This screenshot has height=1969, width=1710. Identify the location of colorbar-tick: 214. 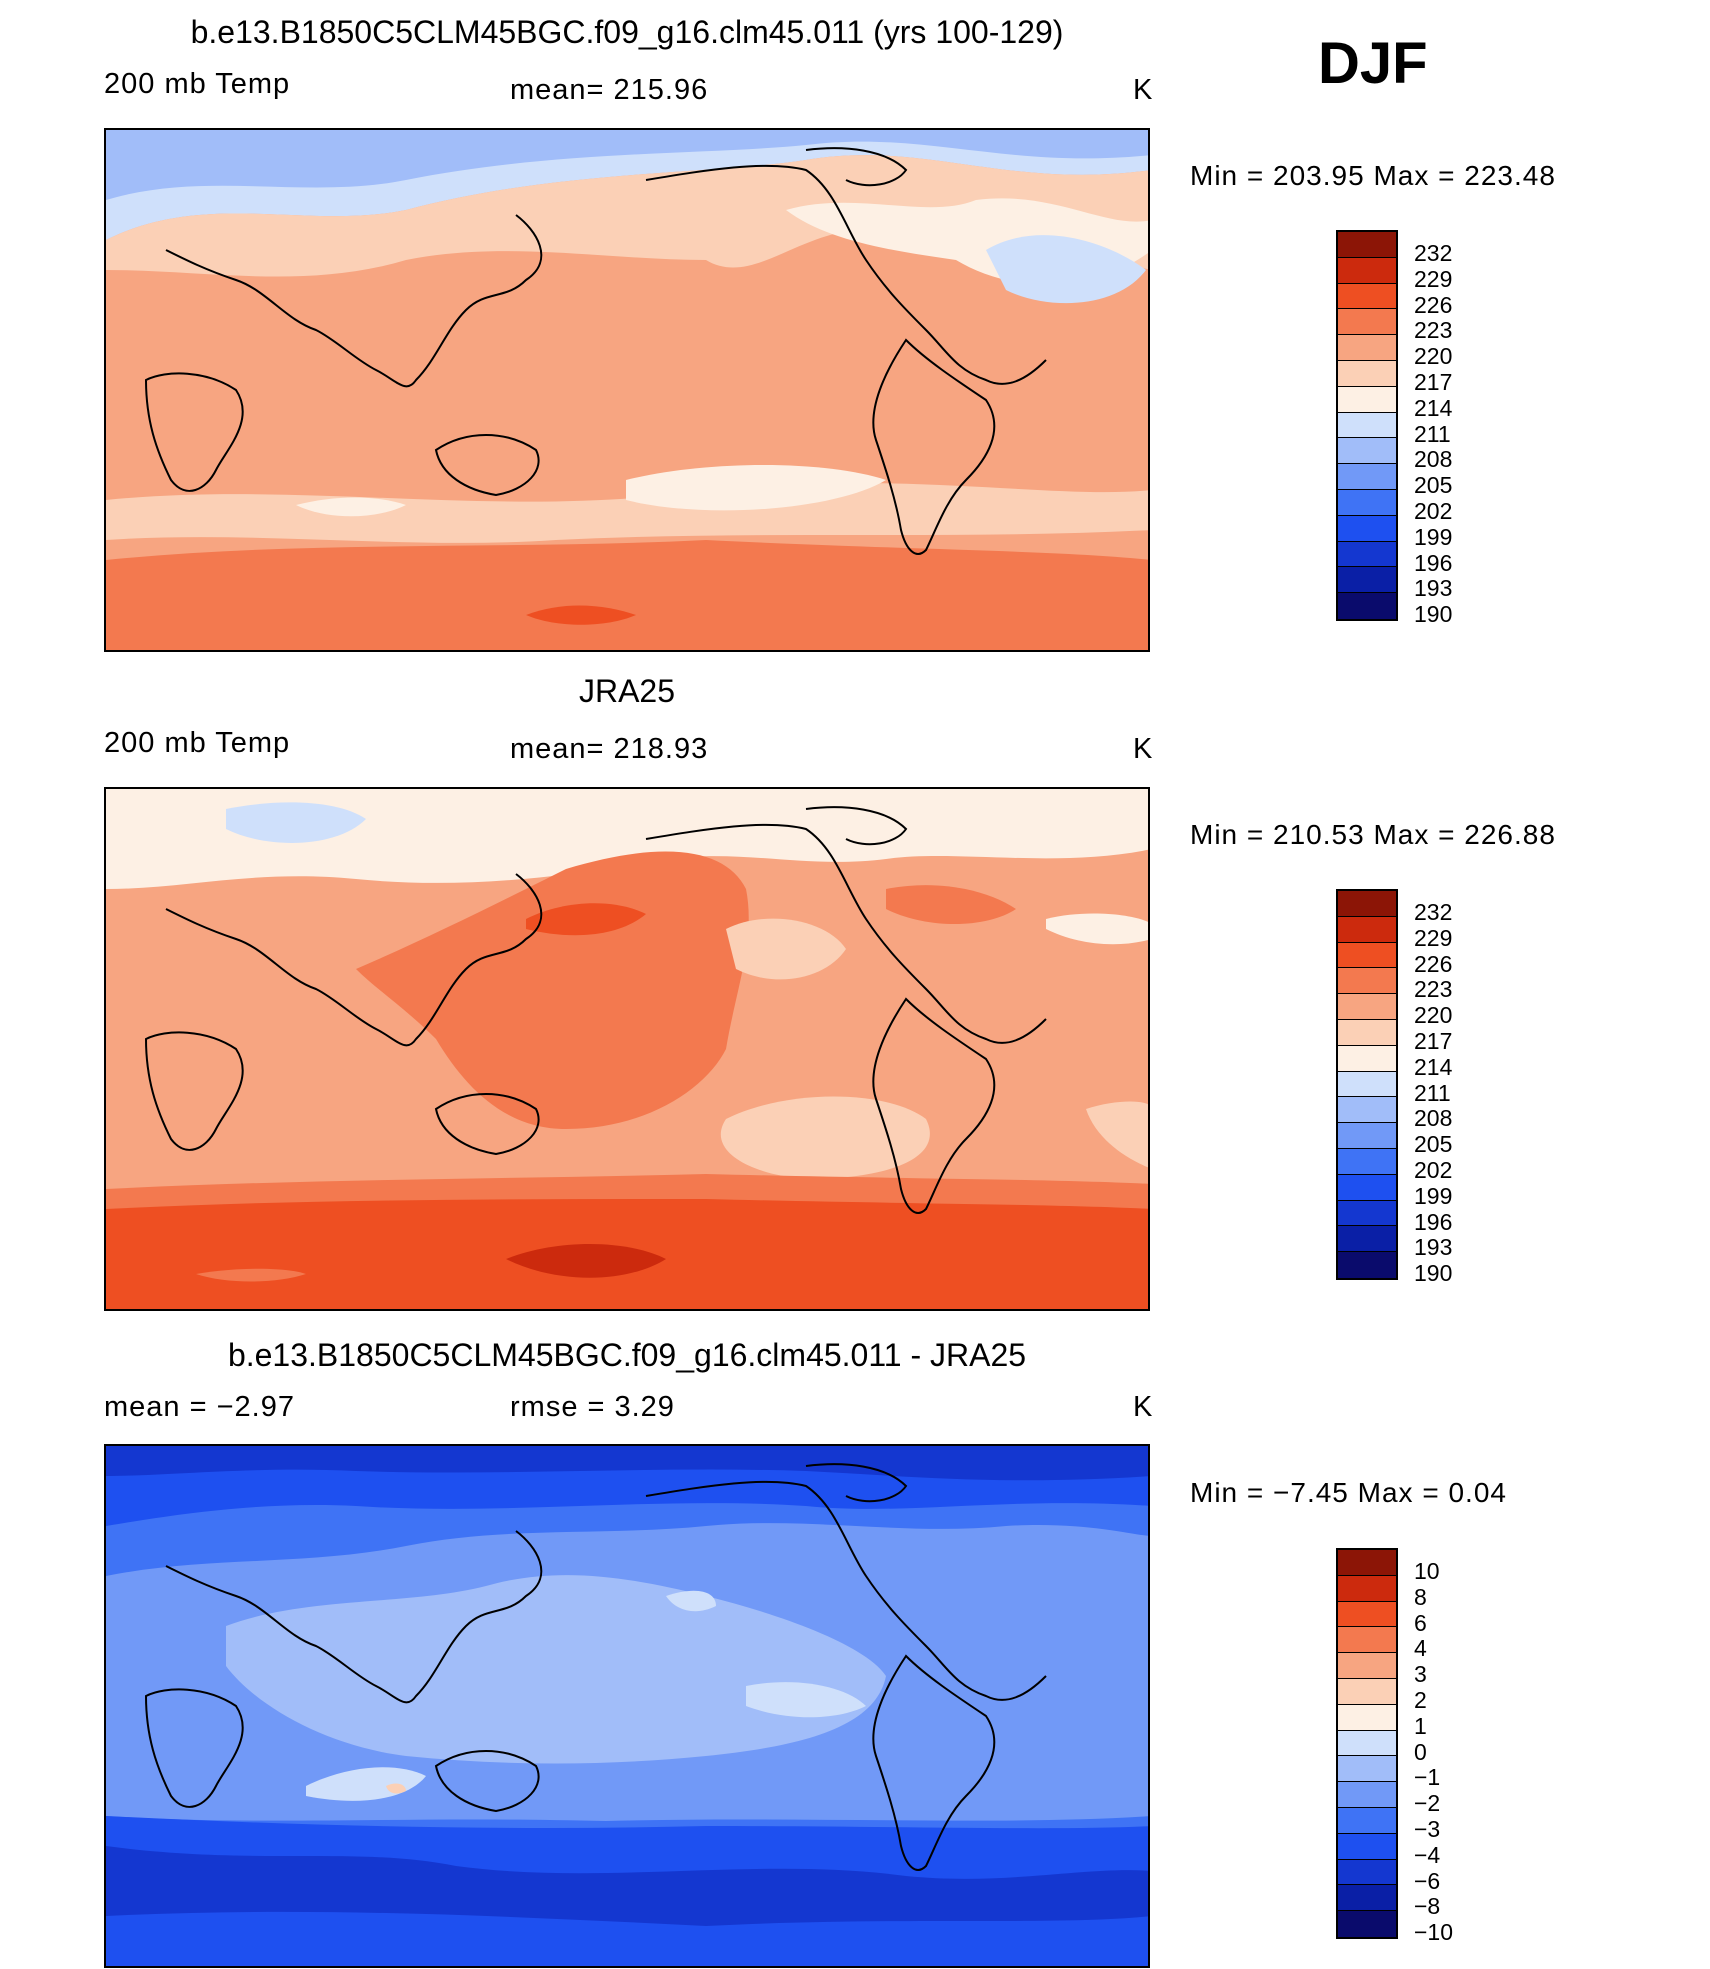
(1433, 407).